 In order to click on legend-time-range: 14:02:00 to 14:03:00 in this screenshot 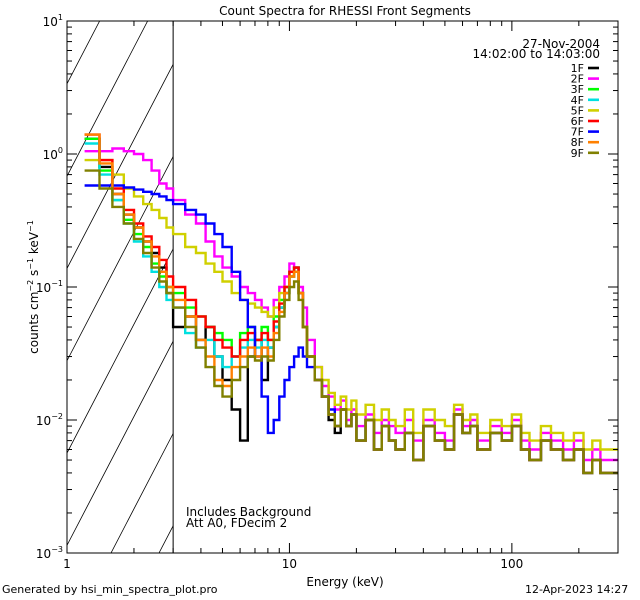, I will do `click(536, 54)`.